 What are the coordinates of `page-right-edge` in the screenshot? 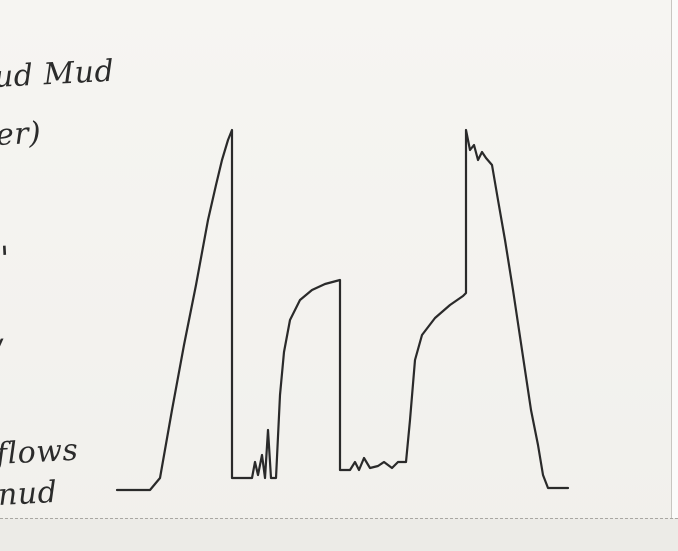 It's located at (674, 275).